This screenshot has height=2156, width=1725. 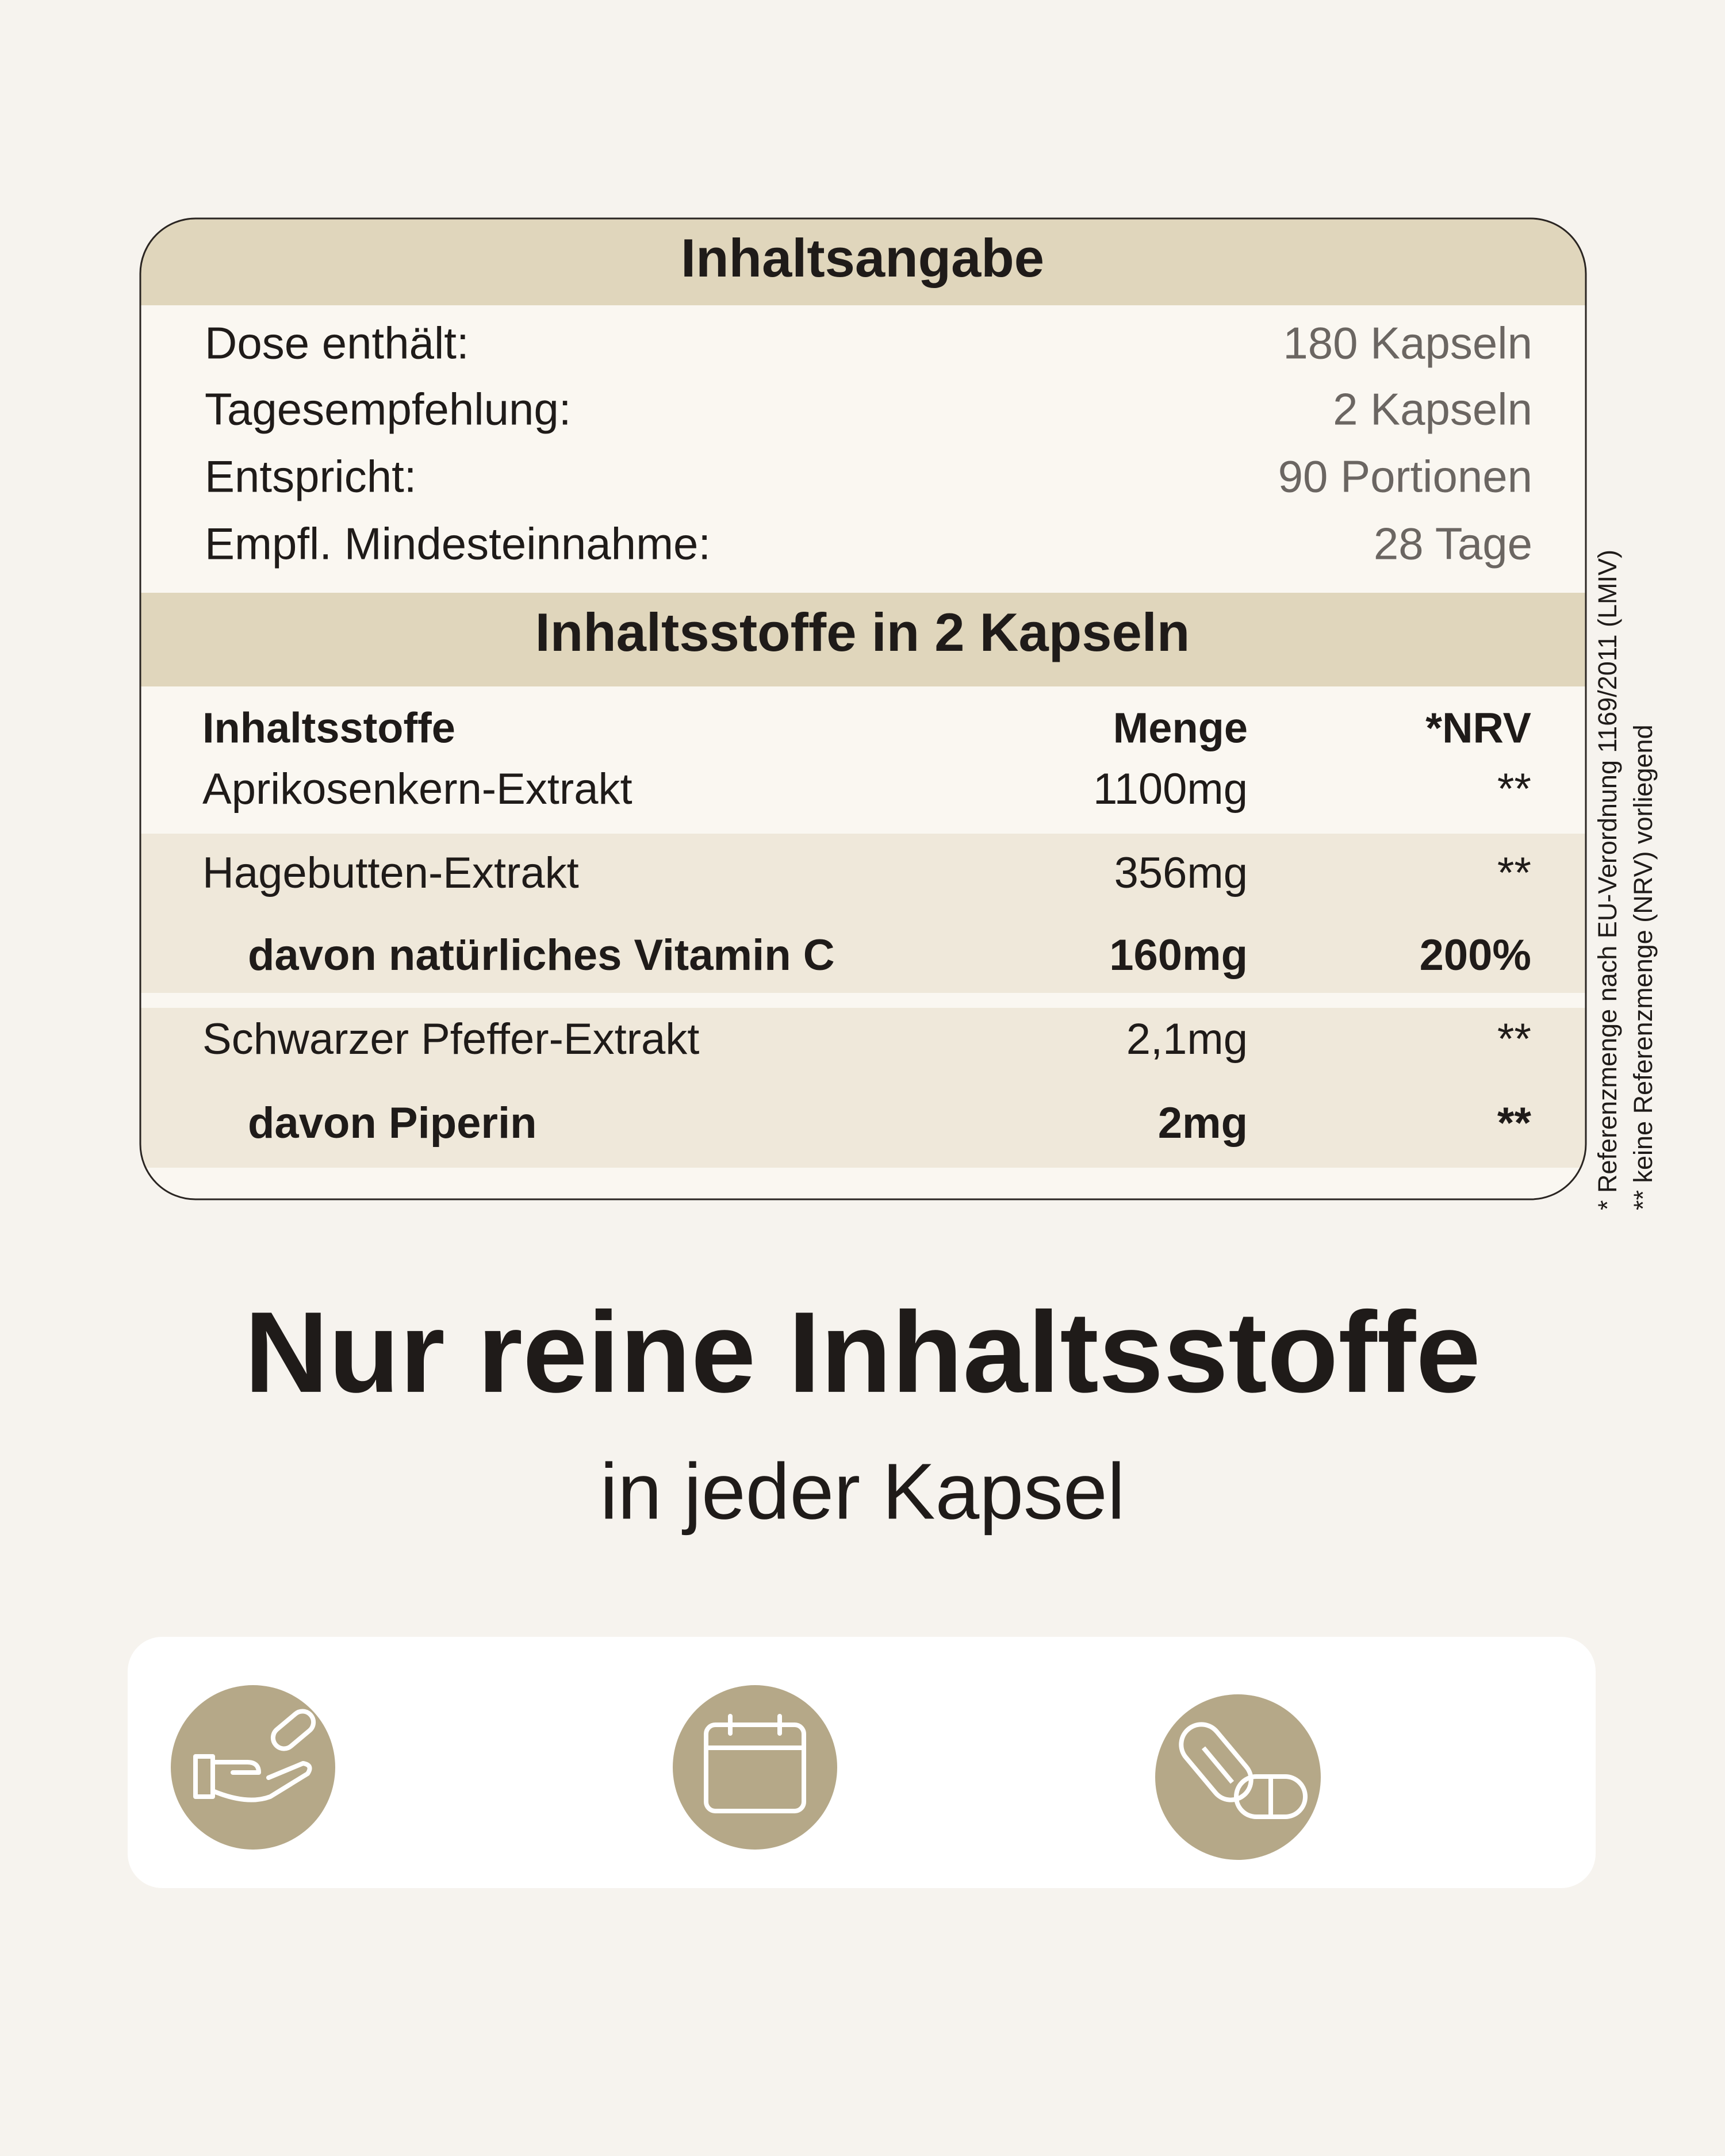 What do you see at coordinates (1407, 343) in the screenshot?
I see `info-value: 180 Kapseln` at bounding box center [1407, 343].